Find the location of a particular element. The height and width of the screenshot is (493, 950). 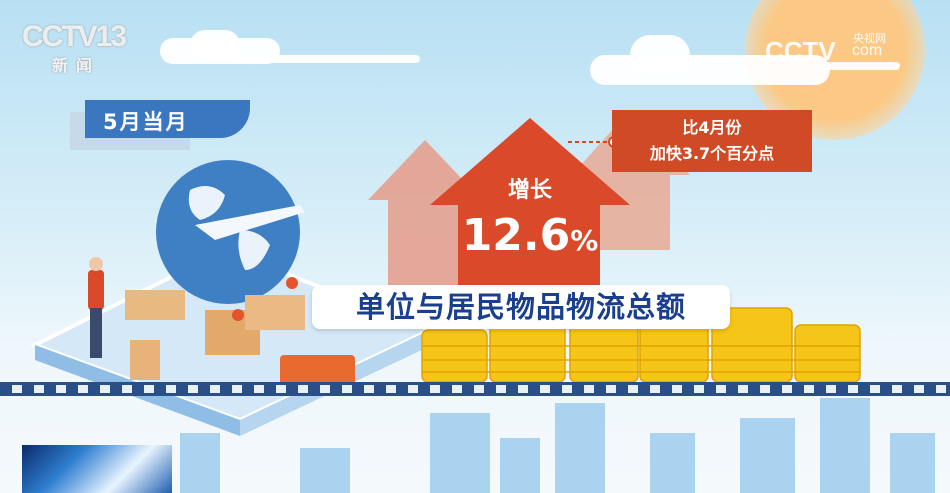

cargo-cart is located at coordinates (317, 370).